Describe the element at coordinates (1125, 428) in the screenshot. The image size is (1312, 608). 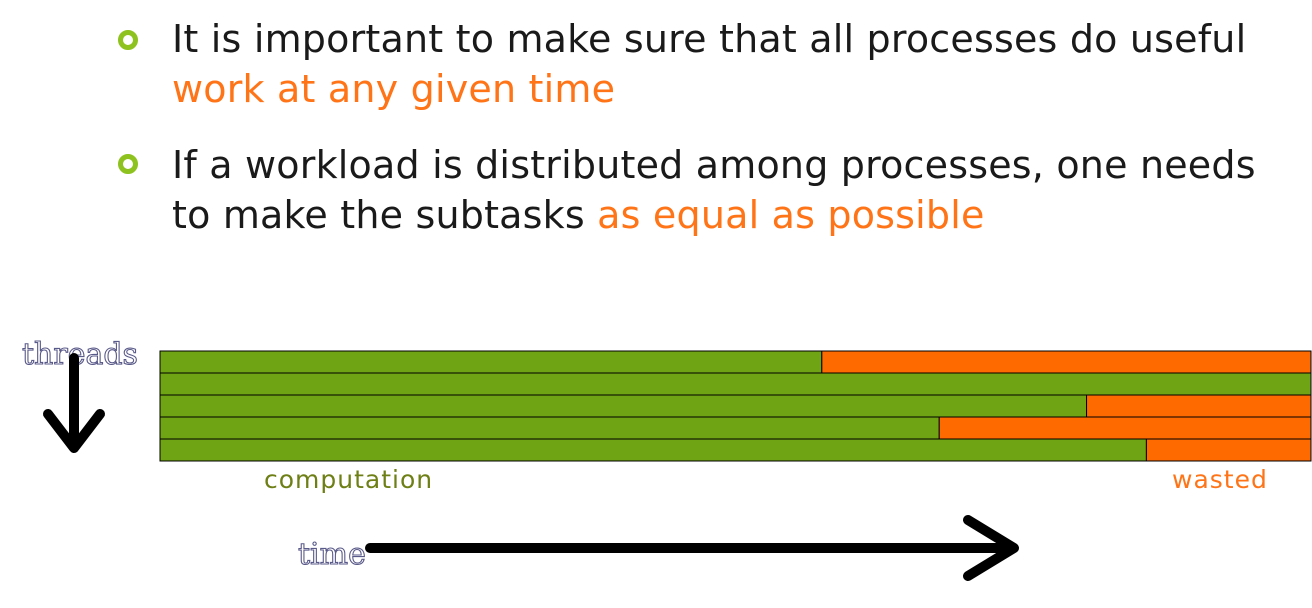
I see `thread-4-wasted-bar` at that location.